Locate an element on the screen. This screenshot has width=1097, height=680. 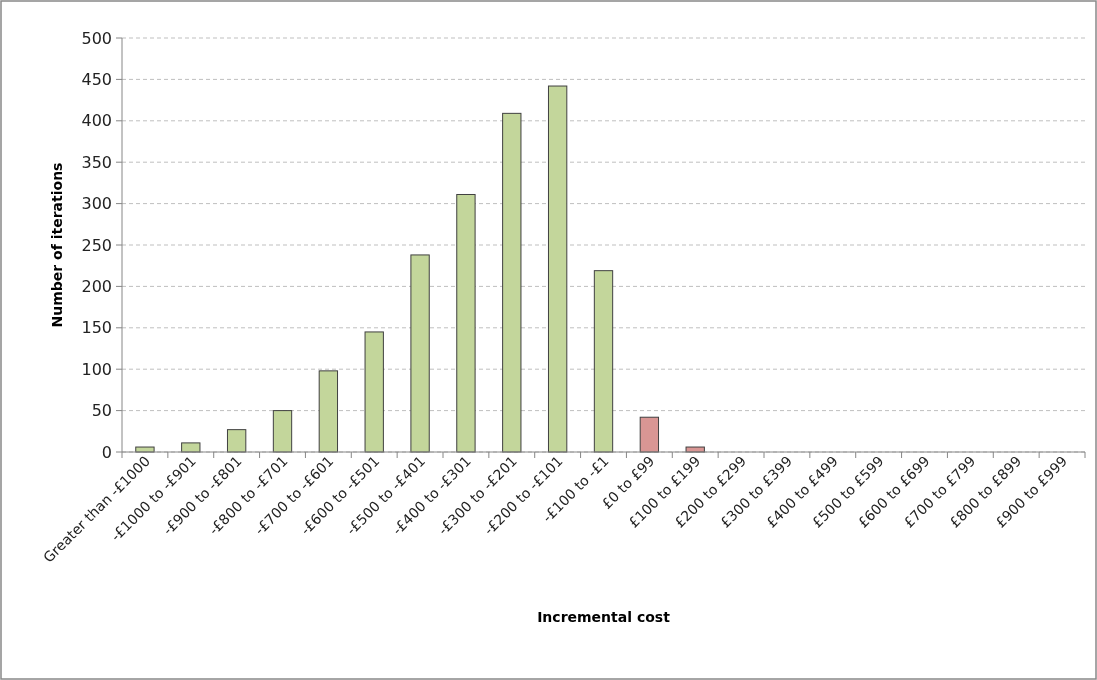
y-tick-label: 400 is located at coordinates (96, 121).